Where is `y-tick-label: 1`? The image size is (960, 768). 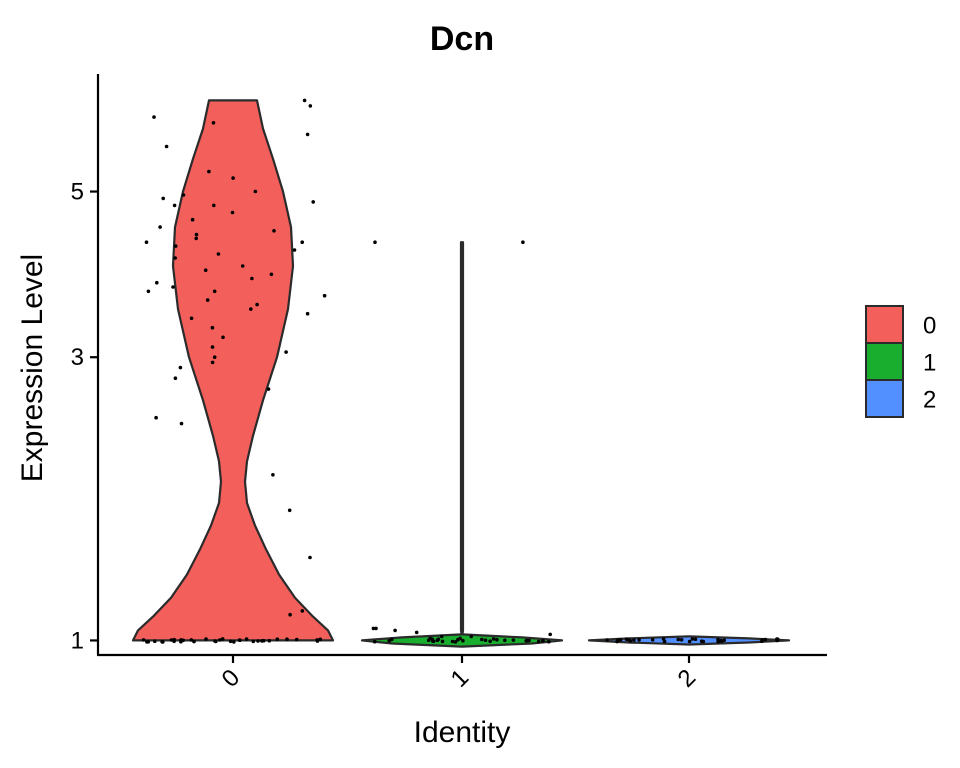 y-tick-label: 1 is located at coordinates (77, 640).